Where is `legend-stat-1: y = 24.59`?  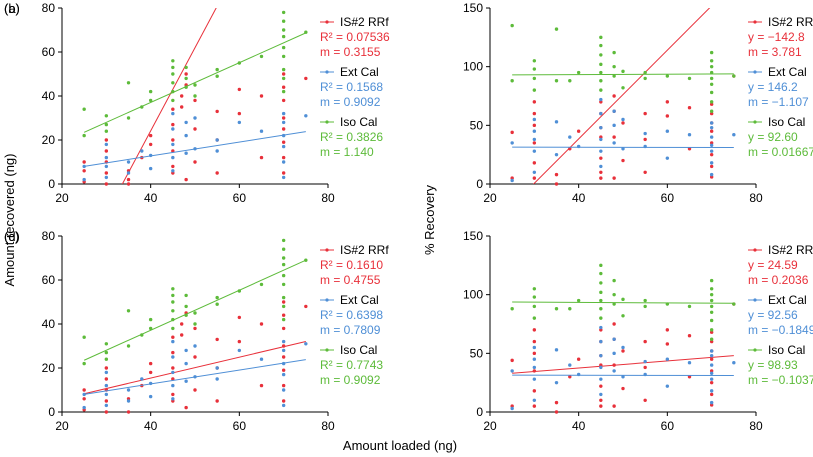 legend-stat-1: y = 24.59 is located at coordinates (773, 265).